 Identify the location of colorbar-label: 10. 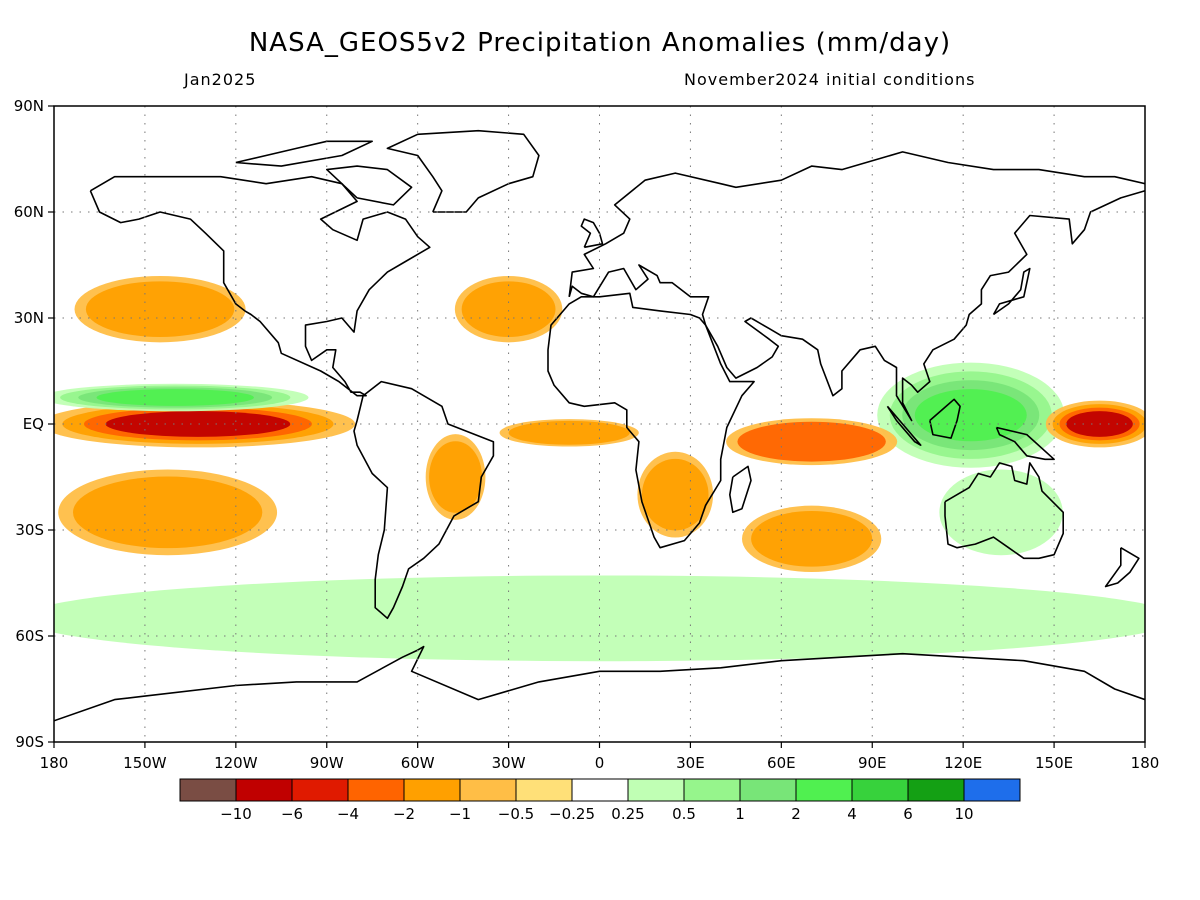
(963, 814).